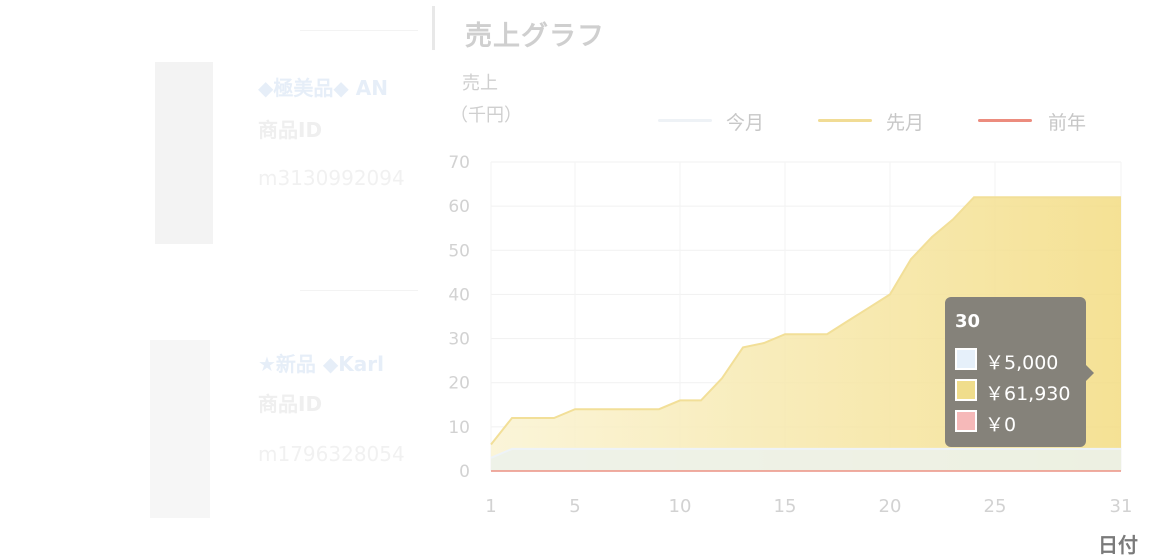  Describe the element at coordinates (905, 123) in the screenshot. I see `legend-label: 先月` at that location.